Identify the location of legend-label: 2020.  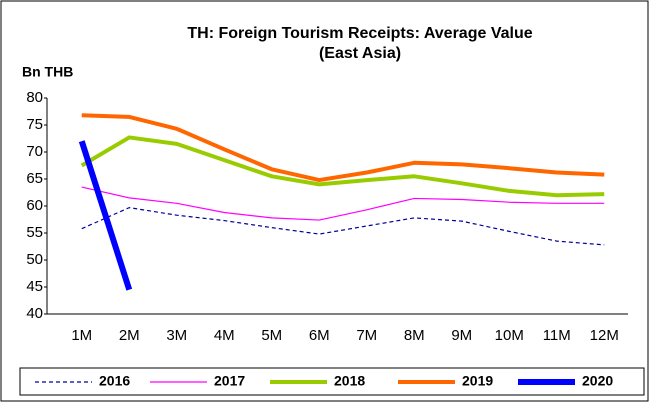
(597, 381).